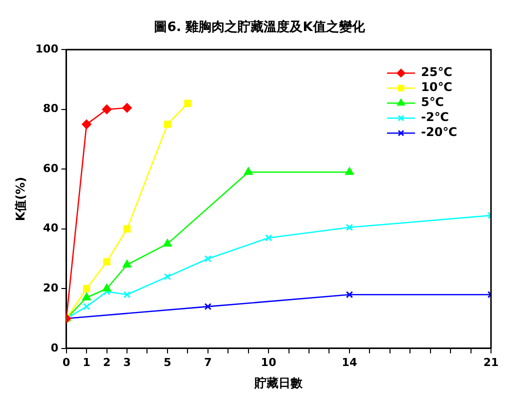 The height and width of the screenshot is (399, 519). What do you see at coordinates (106, 362) in the screenshot?
I see `x-tick-label: 2` at bounding box center [106, 362].